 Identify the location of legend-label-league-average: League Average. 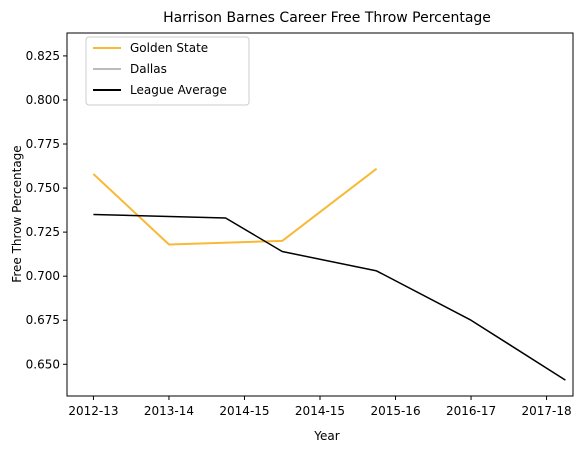
(178, 90).